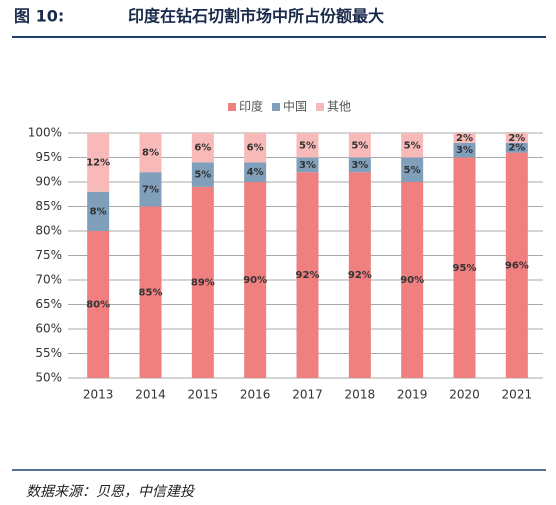 The image size is (556, 505). Describe the element at coordinates (48, 231) in the screenshot. I see `y-tick-label: 80%` at that location.